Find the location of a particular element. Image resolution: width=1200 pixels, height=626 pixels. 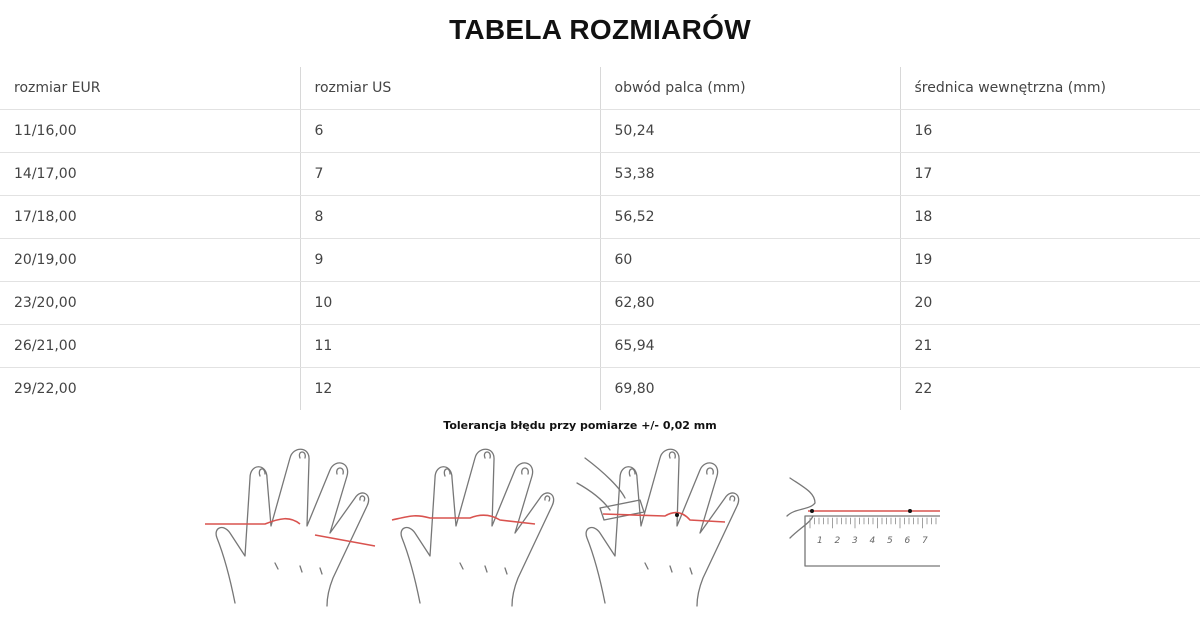

table-row: 20/19,00 9 60 19 is located at coordinates (600, 260).